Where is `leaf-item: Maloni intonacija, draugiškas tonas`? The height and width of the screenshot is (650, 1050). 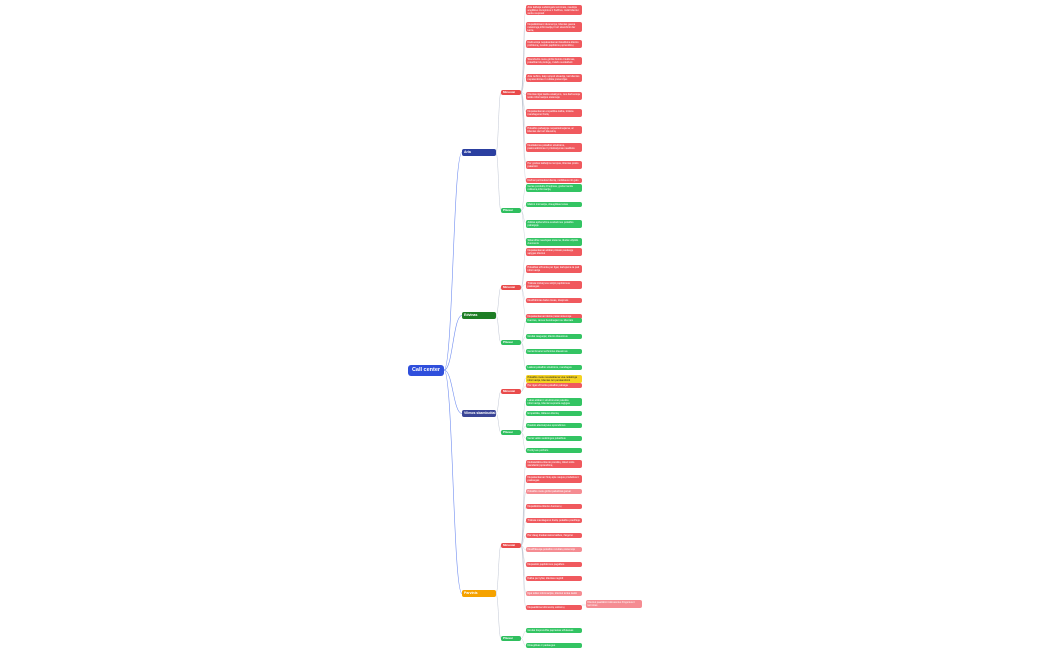 leaf-item: Maloni intonacija, draugiškas tonas is located at coordinates (554, 205).